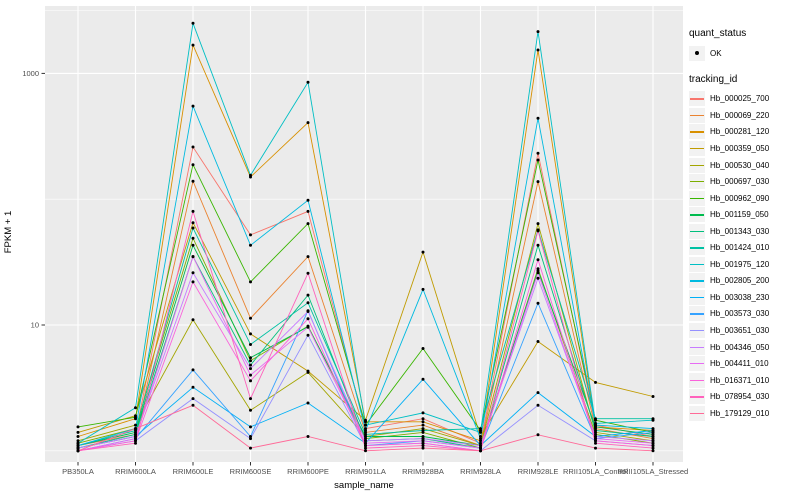 Image resolution: width=800 pixels, height=500 pixels. I want to click on legend-item-Hb_000530_040: Hb_000530_040, so click(744, 165).